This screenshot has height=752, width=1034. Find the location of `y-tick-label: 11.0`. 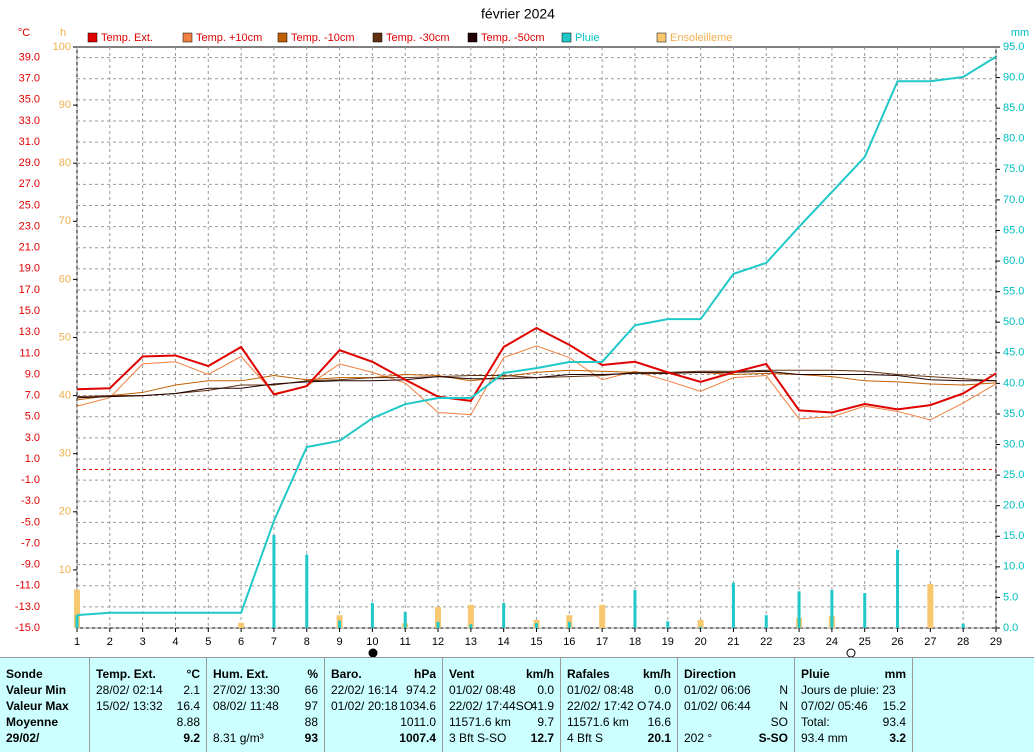

y-tick-label: 11.0 is located at coordinates (29, 353).